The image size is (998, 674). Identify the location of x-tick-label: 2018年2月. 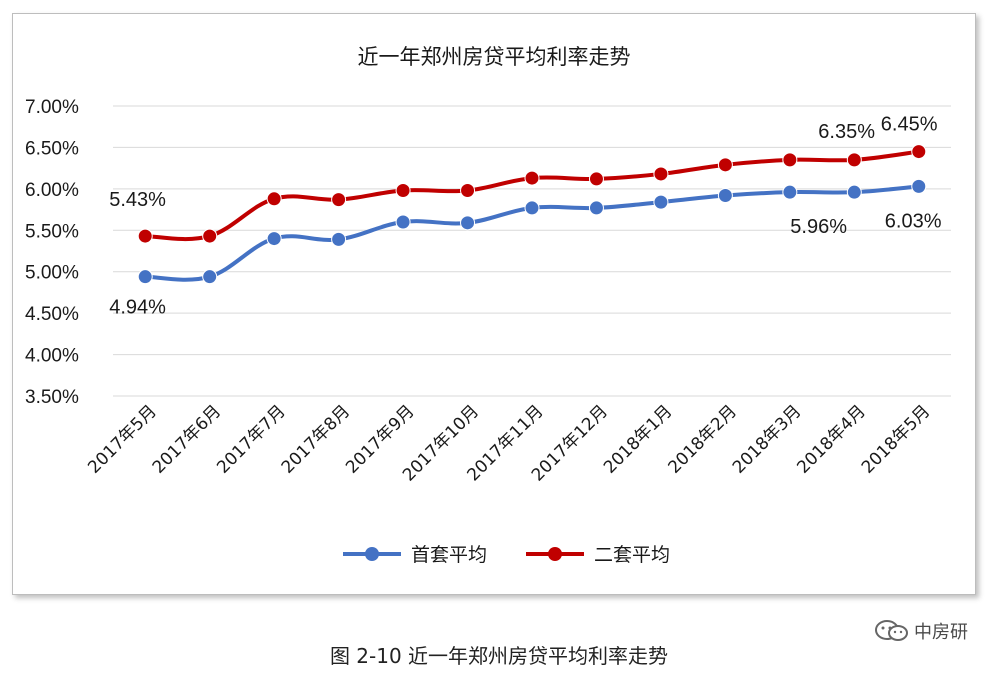
(702, 439).